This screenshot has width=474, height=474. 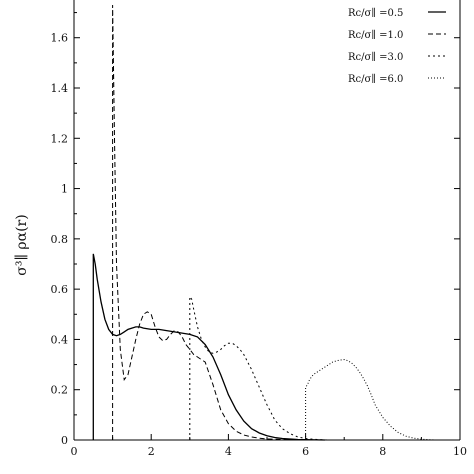 What do you see at coordinates (375, 79) in the screenshot?
I see `legend-label-4: Rc/σ∥ =6.0` at bounding box center [375, 79].